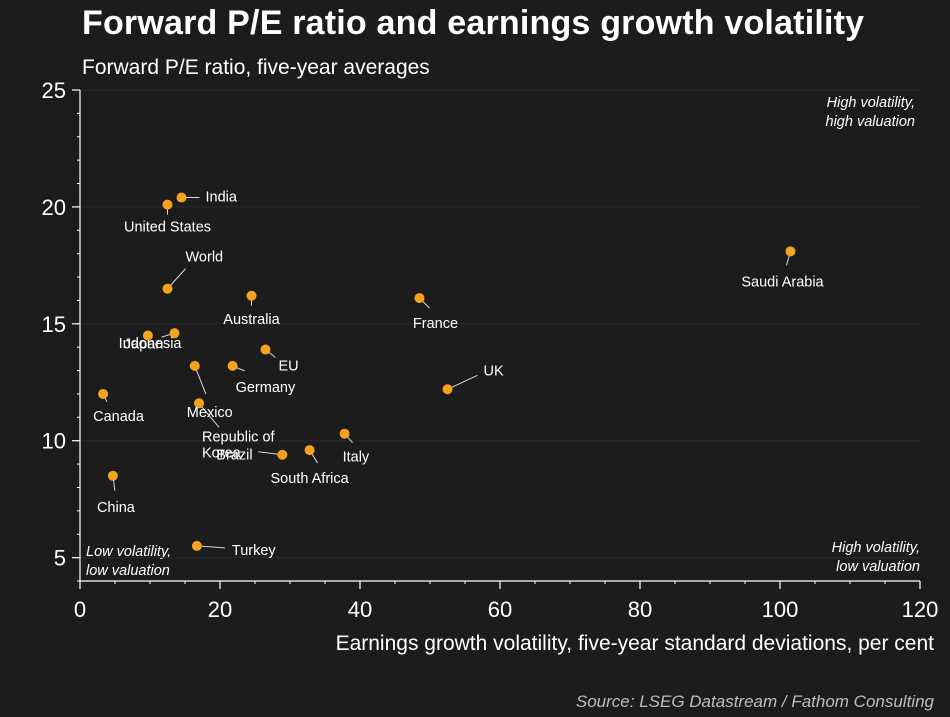 The image size is (950, 717). I want to click on point-label: Canada, so click(119, 417).